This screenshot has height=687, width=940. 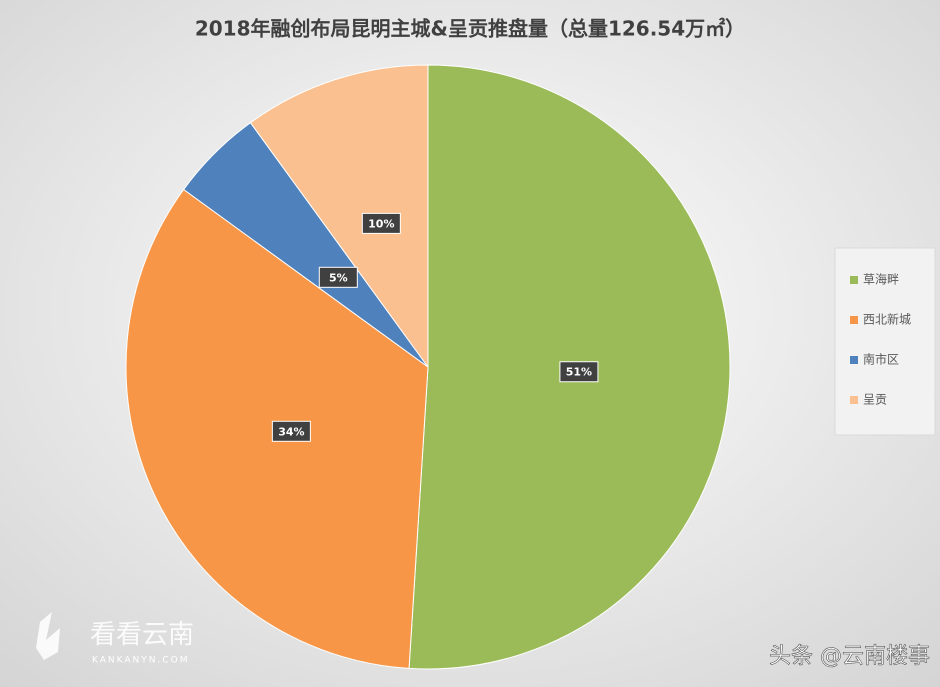 I want to click on logo-text: 看看云南, so click(x=142, y=635).